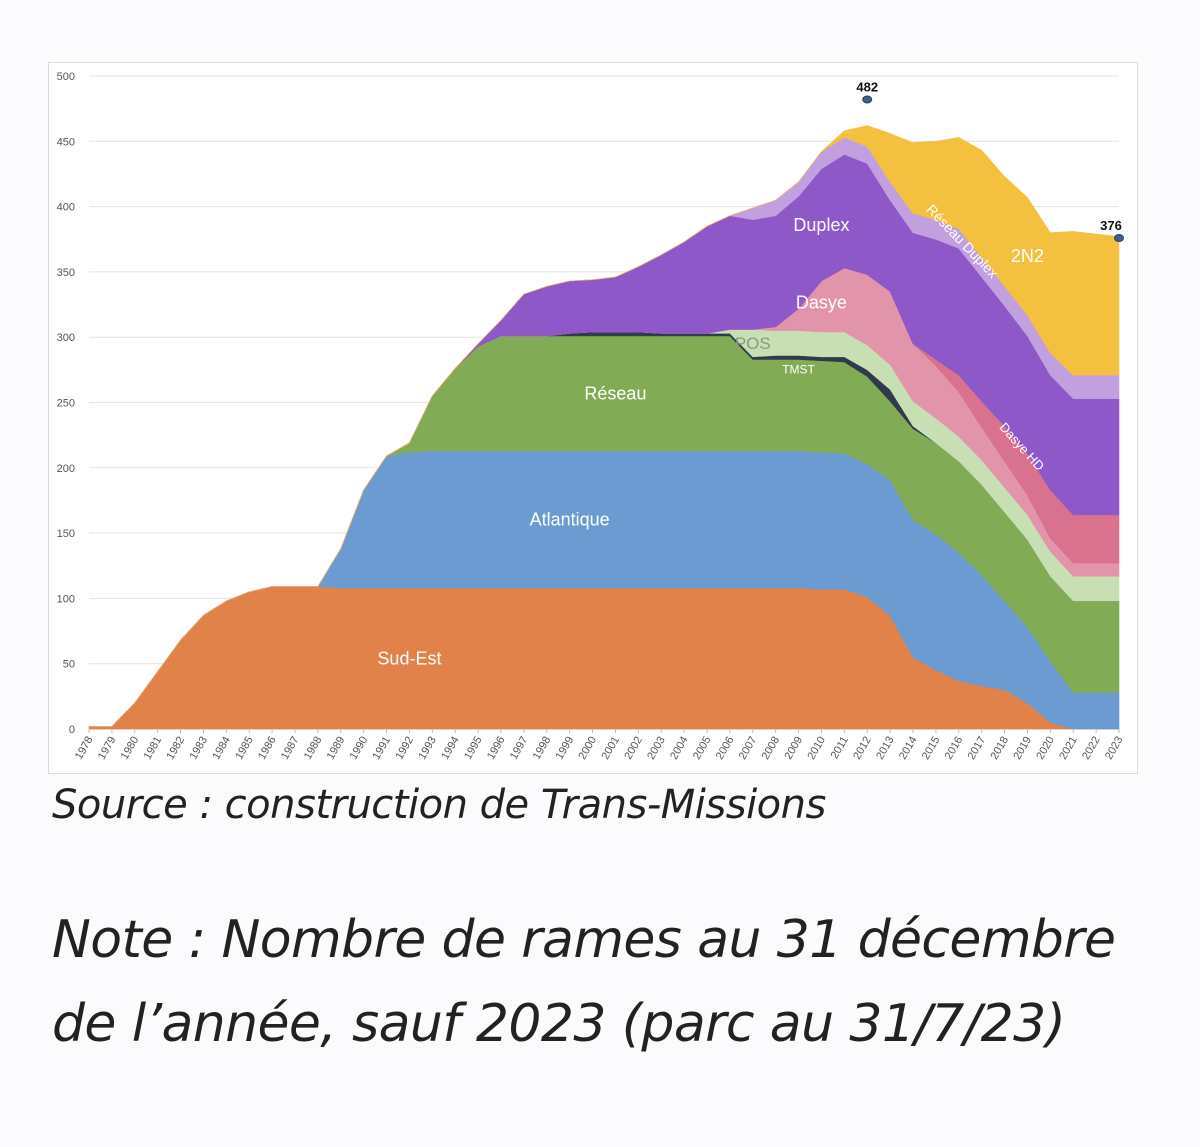 The image size is (1200, 1147). Describe the element at coordinates (359, 748) in the screenshot. I see `x-tick-label: 1990` at that location.